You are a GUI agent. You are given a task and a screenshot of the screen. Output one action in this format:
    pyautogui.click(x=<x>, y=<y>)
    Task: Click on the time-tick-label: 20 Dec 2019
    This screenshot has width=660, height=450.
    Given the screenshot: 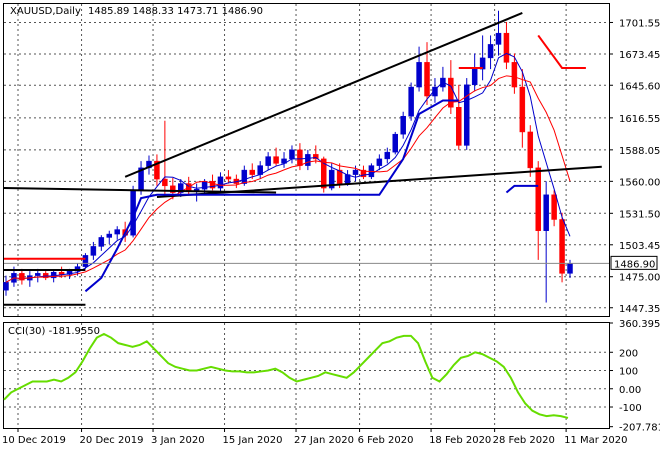 What is the action you would take?
    pyautogui.click(x=112, y=440)
    